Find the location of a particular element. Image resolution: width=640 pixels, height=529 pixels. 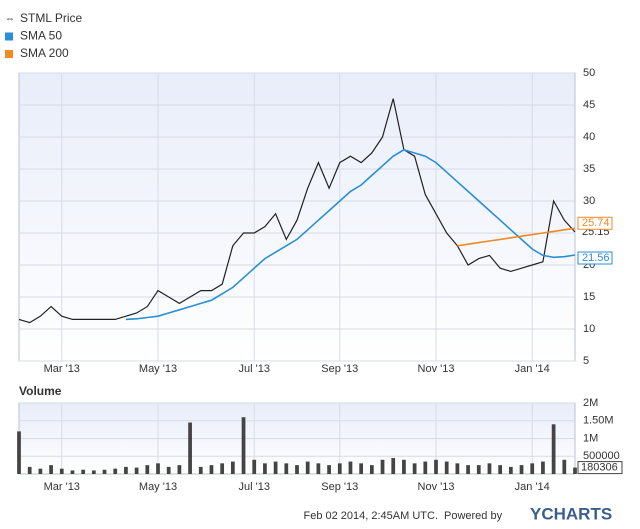

y-tick-label: 500000 is located at coordinates (601, 456).